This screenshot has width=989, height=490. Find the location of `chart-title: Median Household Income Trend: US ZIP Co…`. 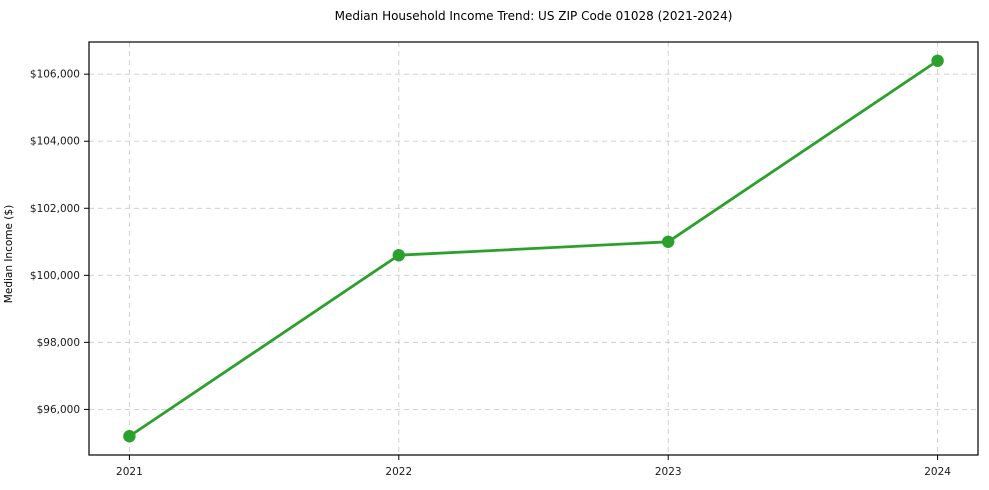

chart-title: Median Household Income Trend: US ZIP Co… is located at coordinates (533, 16).